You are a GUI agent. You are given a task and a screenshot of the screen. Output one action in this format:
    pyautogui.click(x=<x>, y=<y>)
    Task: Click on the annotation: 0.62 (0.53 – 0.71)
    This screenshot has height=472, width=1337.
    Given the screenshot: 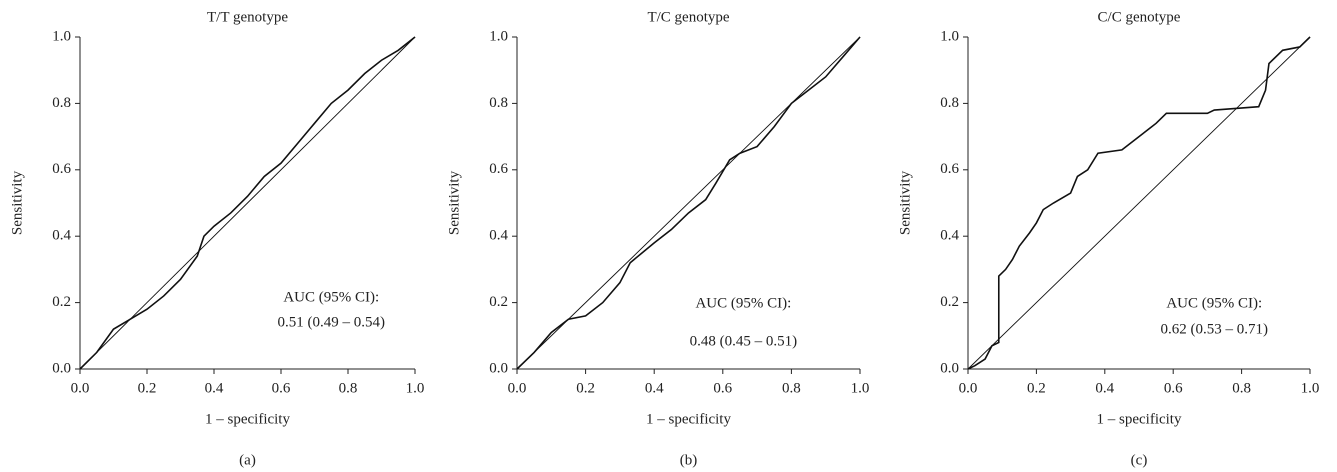 What is the action you would take?
    pyautogui.click(x=1214, y=329)
    